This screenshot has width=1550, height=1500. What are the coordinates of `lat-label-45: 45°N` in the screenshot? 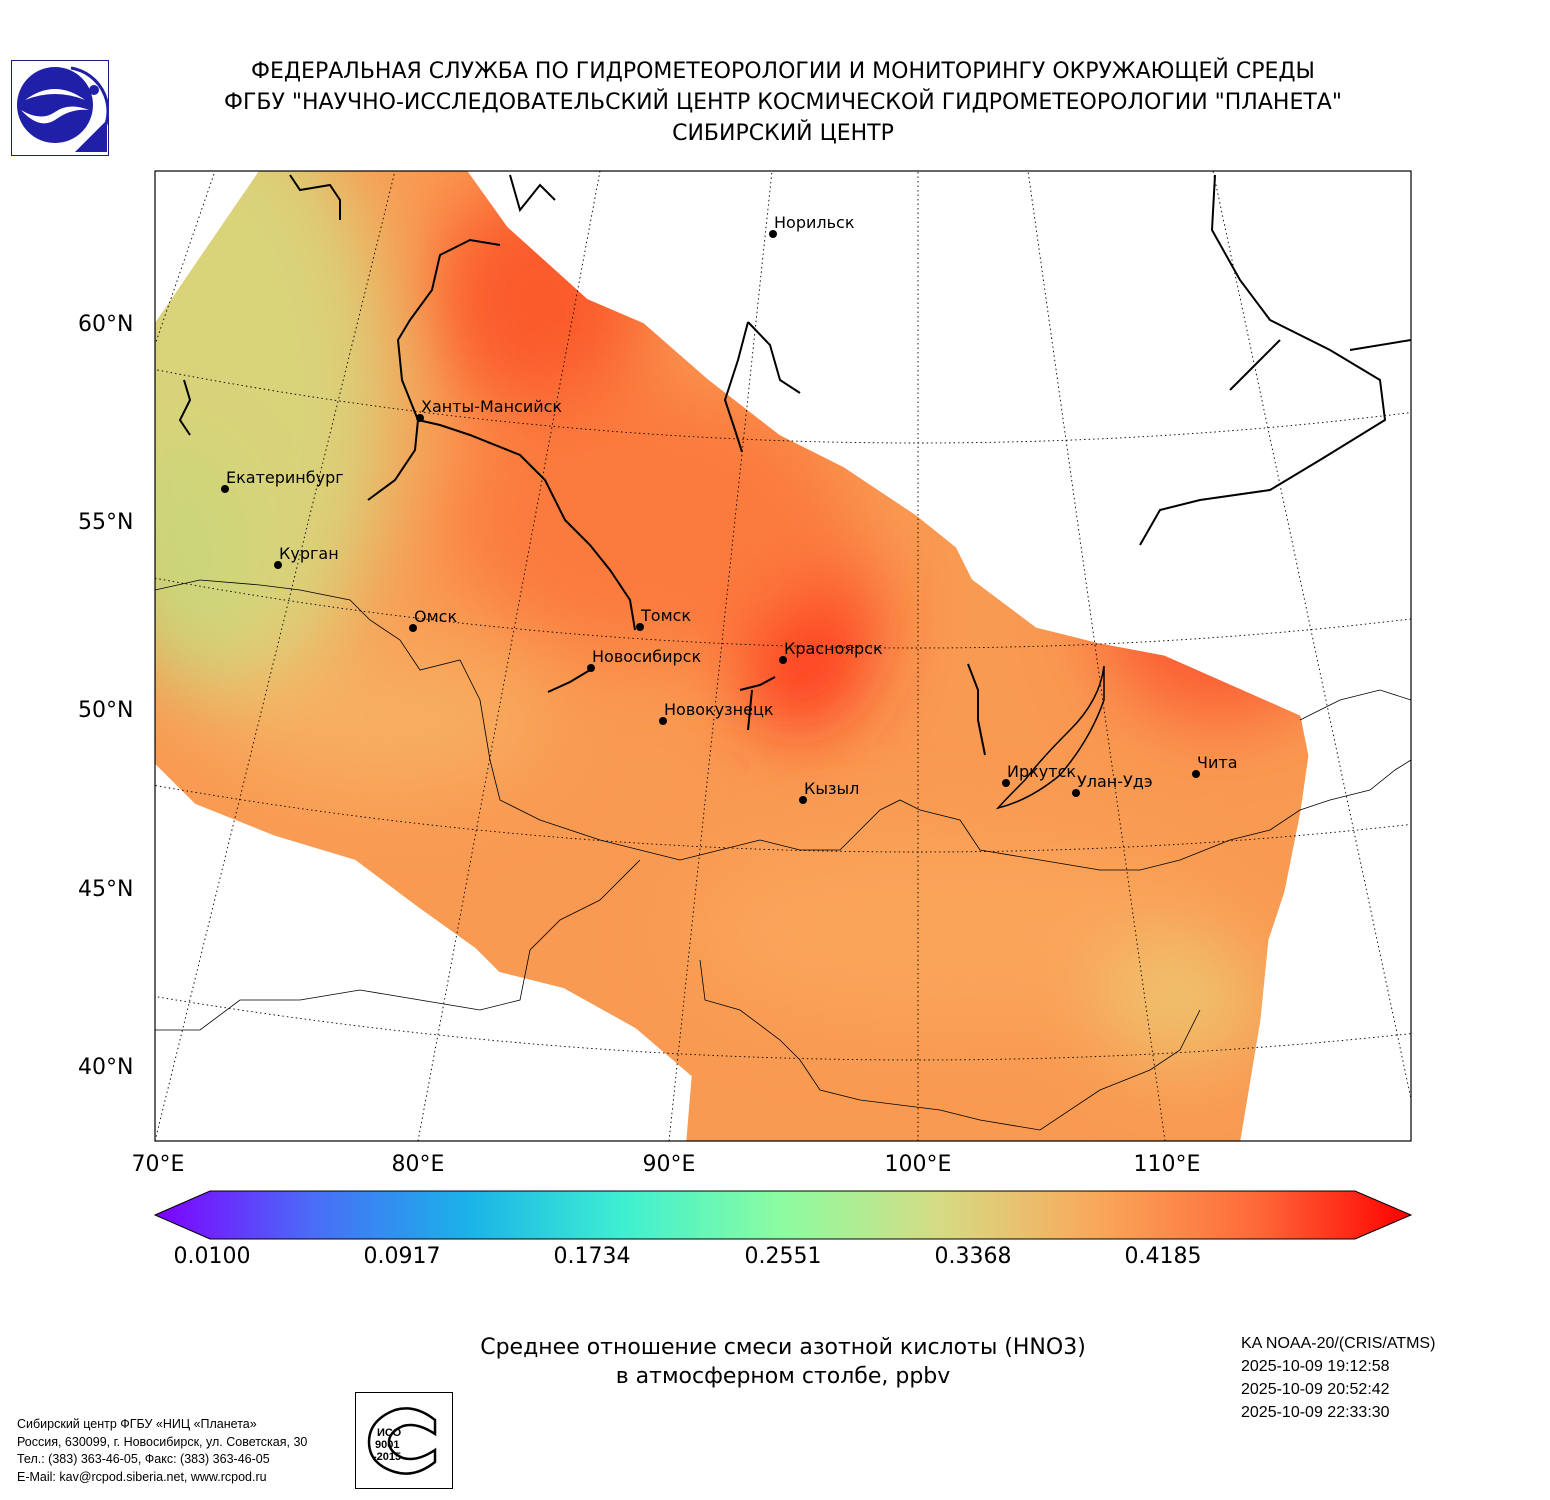 It's located at (106, 889).